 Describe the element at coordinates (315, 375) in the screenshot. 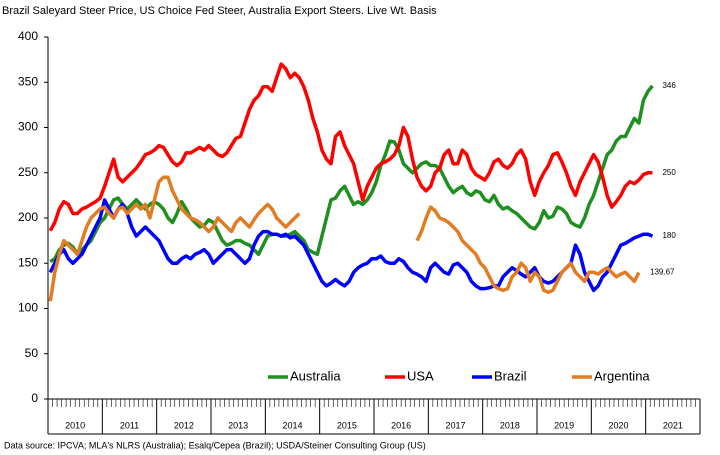

I see `legend-label: Australia` at that location.